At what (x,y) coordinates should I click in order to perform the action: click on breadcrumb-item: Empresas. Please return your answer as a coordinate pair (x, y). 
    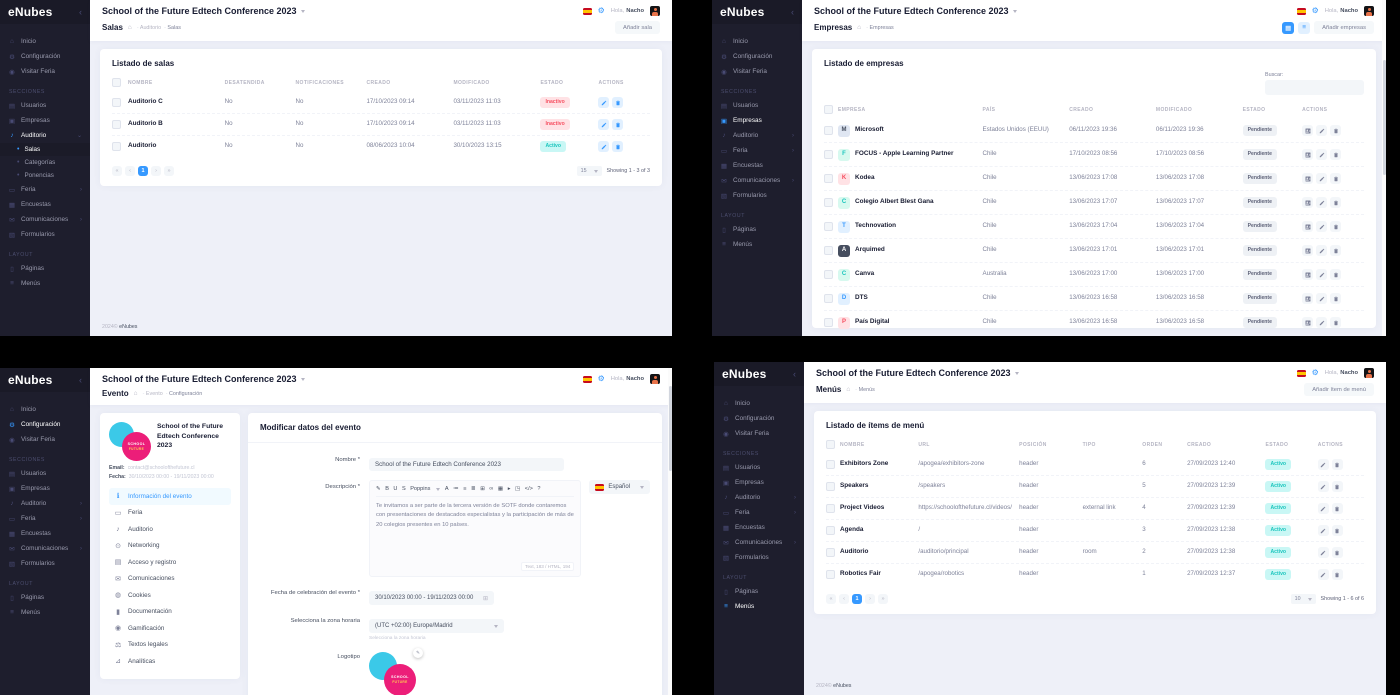
    Looking at the image, I should click on (879, 28).